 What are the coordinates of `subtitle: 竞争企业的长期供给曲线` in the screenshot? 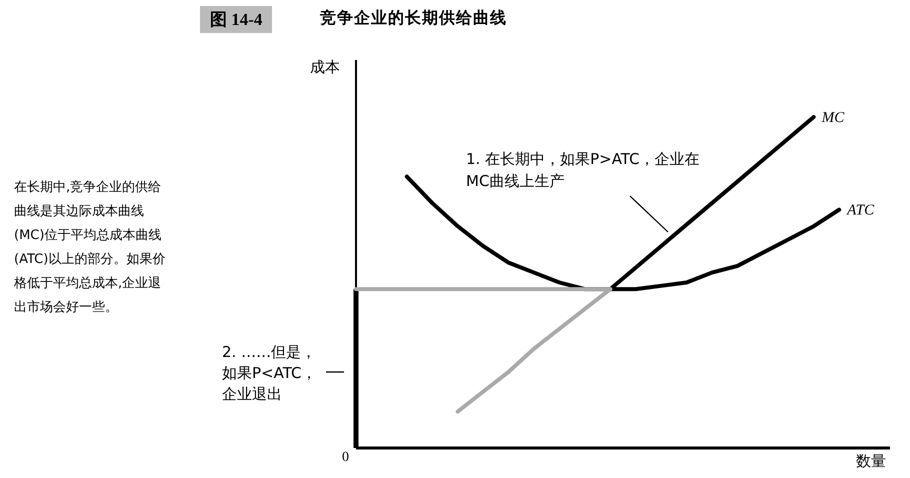 It's located at (413, 18).